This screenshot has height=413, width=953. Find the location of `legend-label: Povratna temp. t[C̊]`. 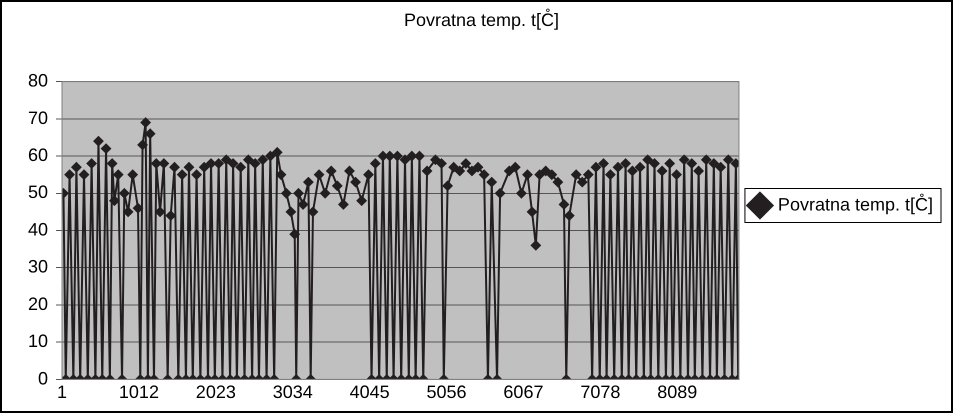

legend-label: Povratna temp. t[C̊] is located at coordinates (856, 203).